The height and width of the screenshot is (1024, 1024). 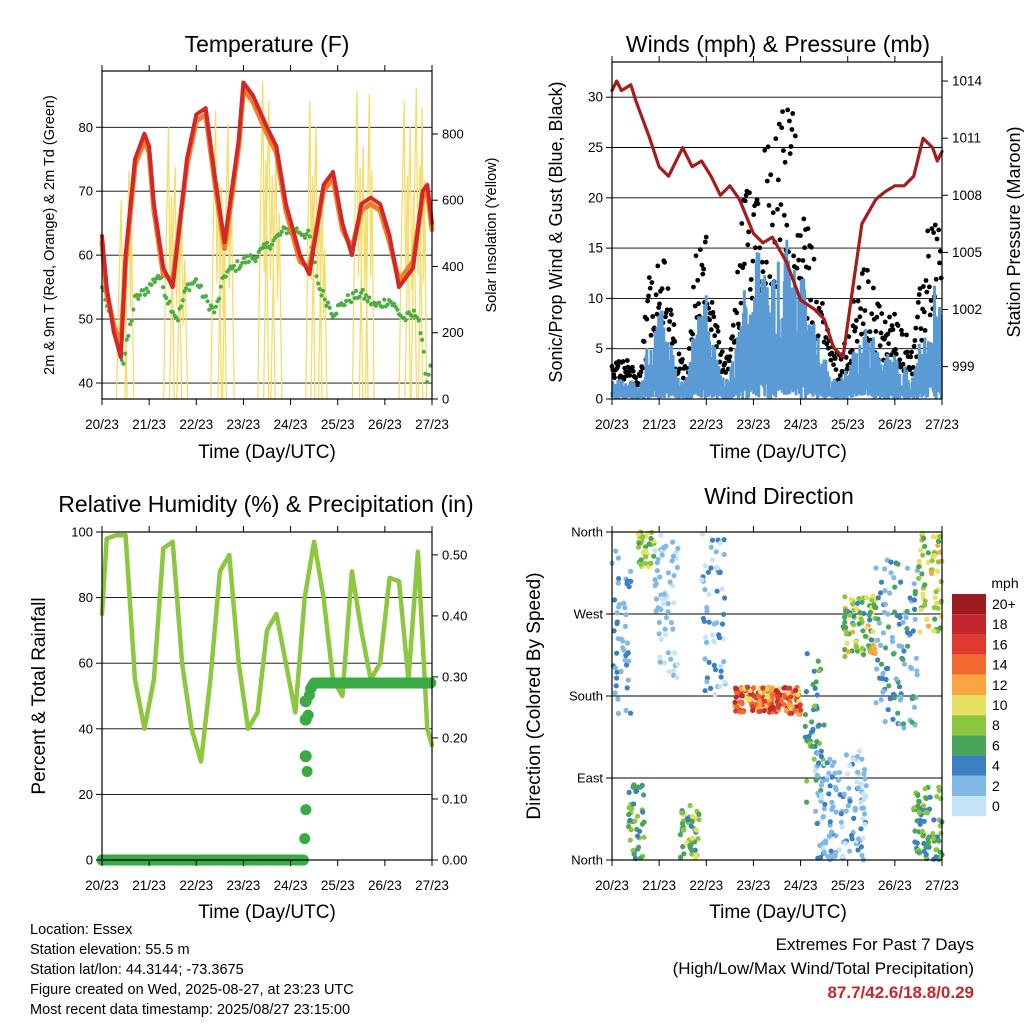 What do you see at coordinates (445, 399) in the screenshot?
I see `y2-tick-label: 0` at bounding box center [445, 399].